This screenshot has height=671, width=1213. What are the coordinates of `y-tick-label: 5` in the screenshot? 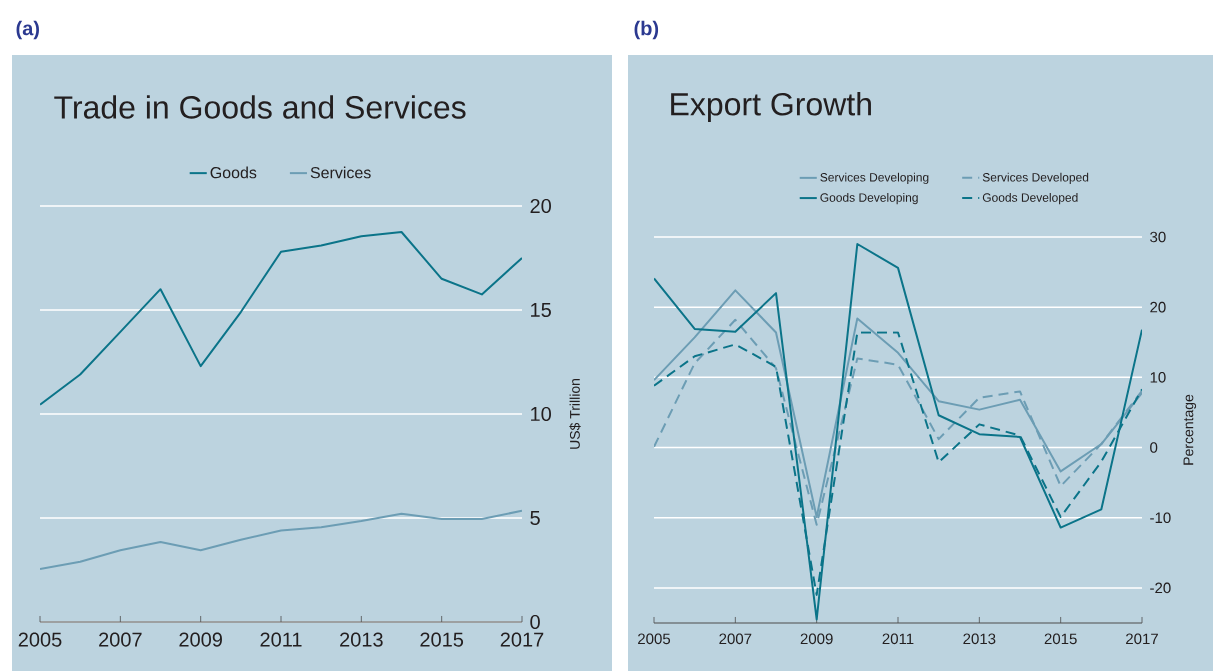 It's located at (535, 518).